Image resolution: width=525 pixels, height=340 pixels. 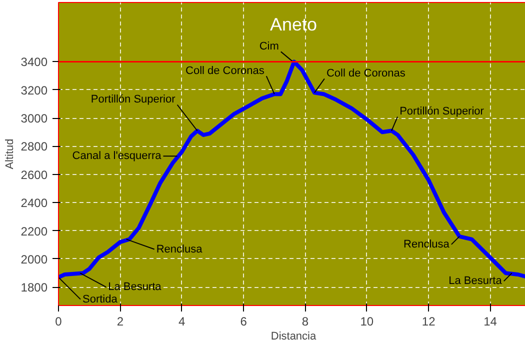 I want to click on annotation: Canal a l'esquerra, so click(x=117, y=156).